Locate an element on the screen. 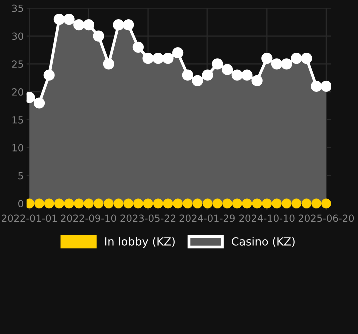  y-tick-label: 25 is located at coordinates (18, 64).